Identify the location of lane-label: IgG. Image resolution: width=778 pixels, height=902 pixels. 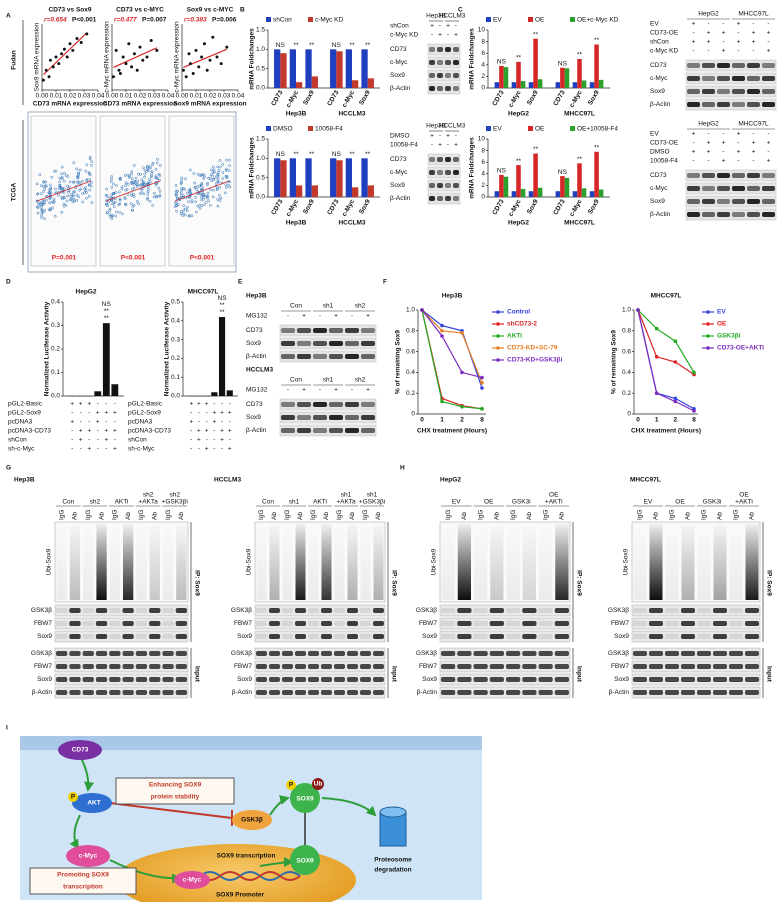
(141, 515).